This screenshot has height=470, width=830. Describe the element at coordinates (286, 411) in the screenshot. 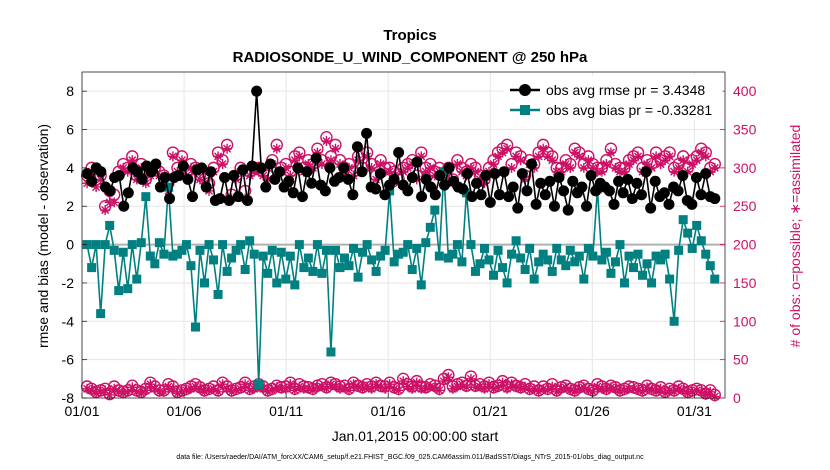

I see `x-tick-label: 01/11` at that location.